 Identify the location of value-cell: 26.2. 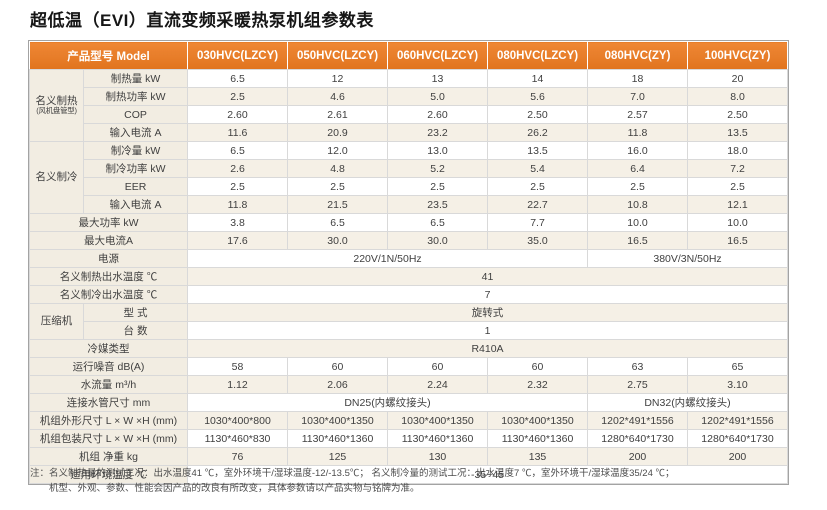
(538, 132).